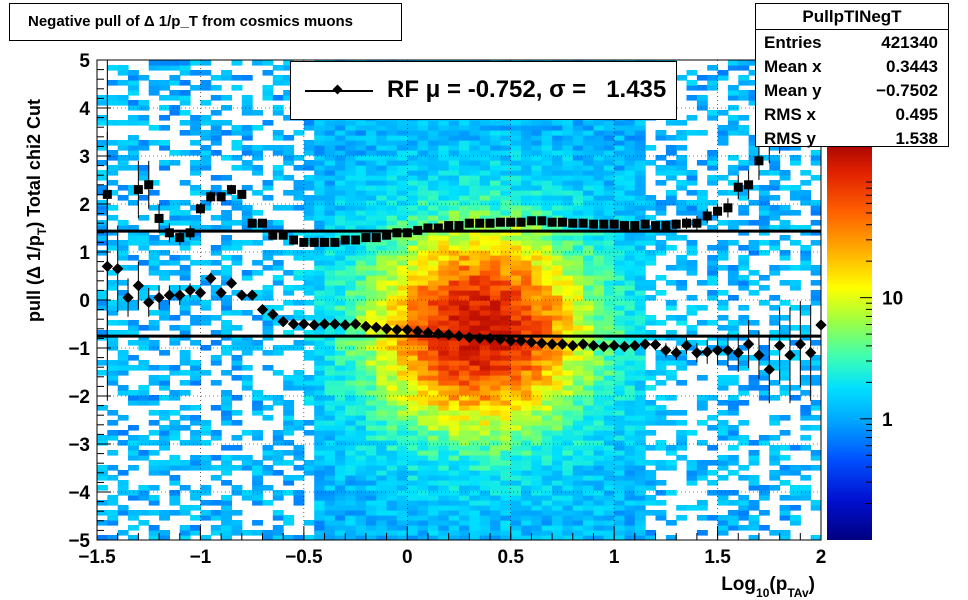 Image resolution: width=968 pixels, height=600 pixels. What do you see at coordinates (768, 587) in the screenshot?
I see `x-axis-label: Log10(pTAv)` at bounding box center [768, 587].